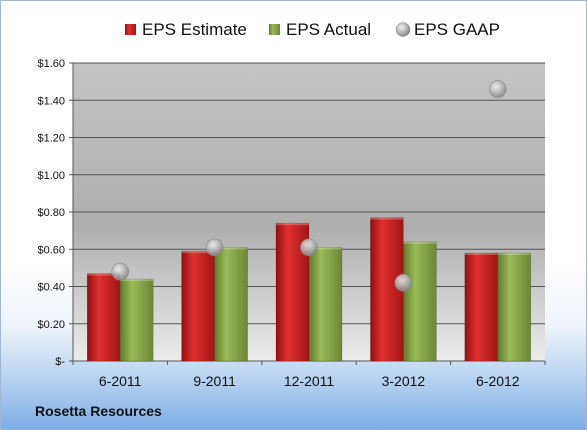  I want to click on x-category-label: 6-2011, so click(120, 381).